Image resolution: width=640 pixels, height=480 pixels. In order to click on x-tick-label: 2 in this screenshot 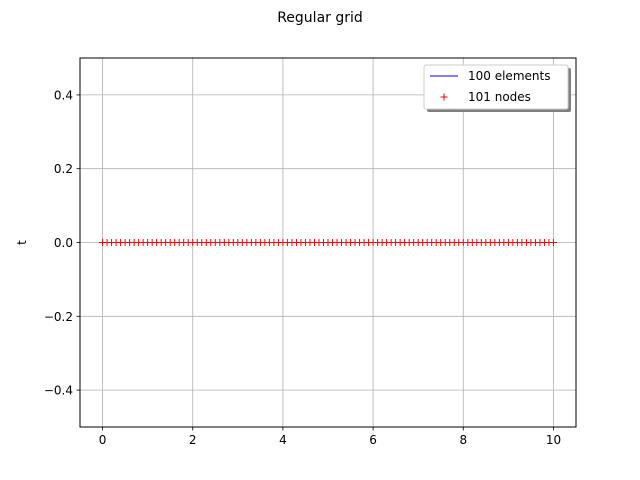, I will do `click(193, 440)`.